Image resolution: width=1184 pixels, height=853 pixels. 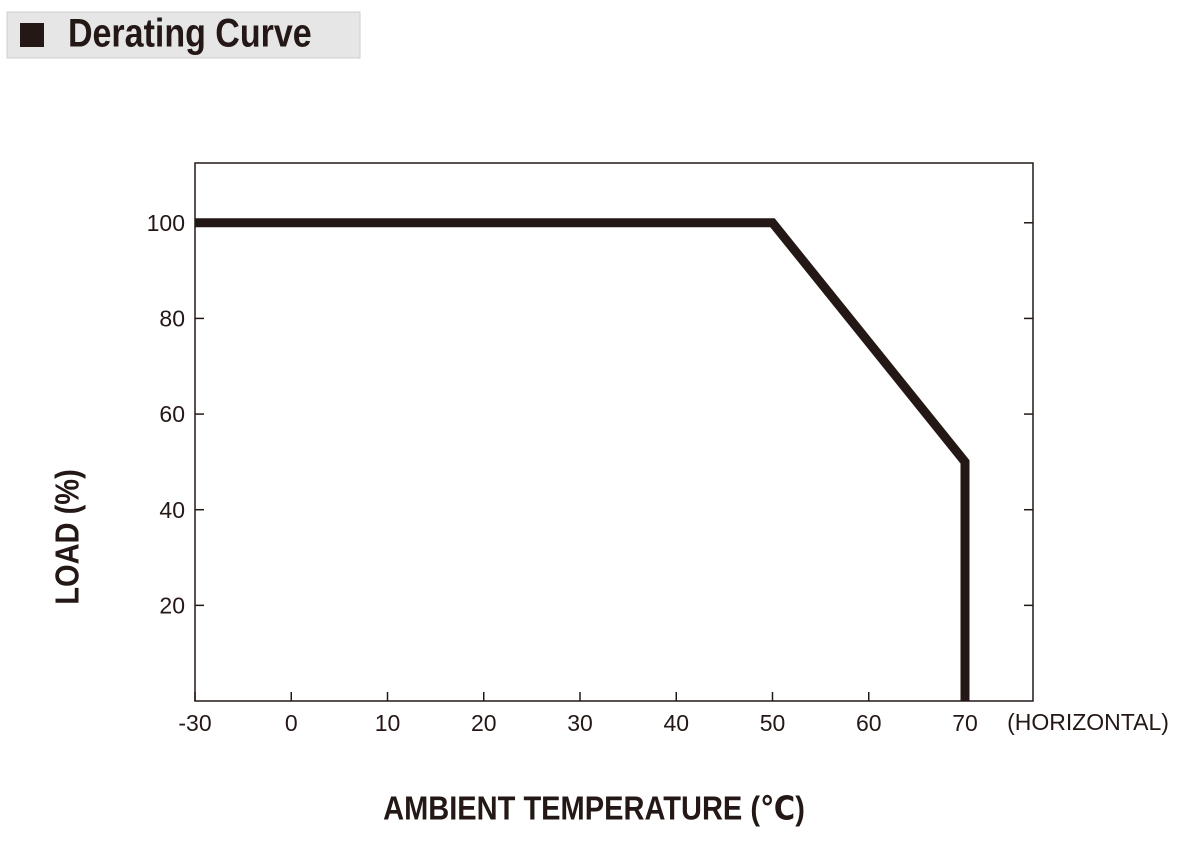 I want to click on x-axis-label: AMBIENT TEMPERATURE (℃), so click(x=594, y=808).